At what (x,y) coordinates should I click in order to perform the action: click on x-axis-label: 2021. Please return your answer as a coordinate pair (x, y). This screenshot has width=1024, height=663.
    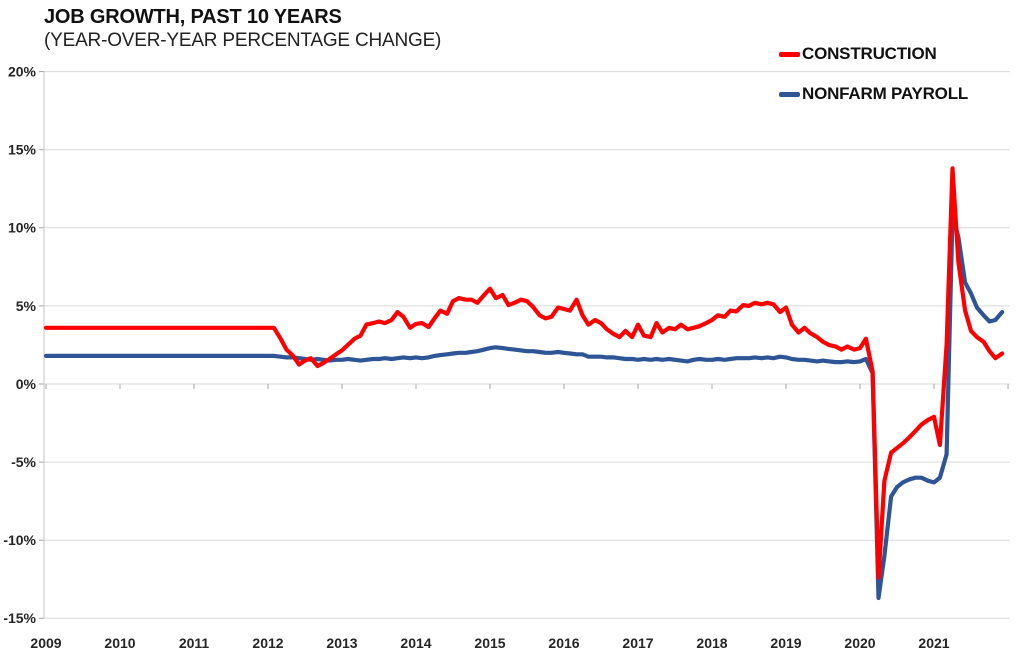
    Looking at the image, I should click on (933, 643).